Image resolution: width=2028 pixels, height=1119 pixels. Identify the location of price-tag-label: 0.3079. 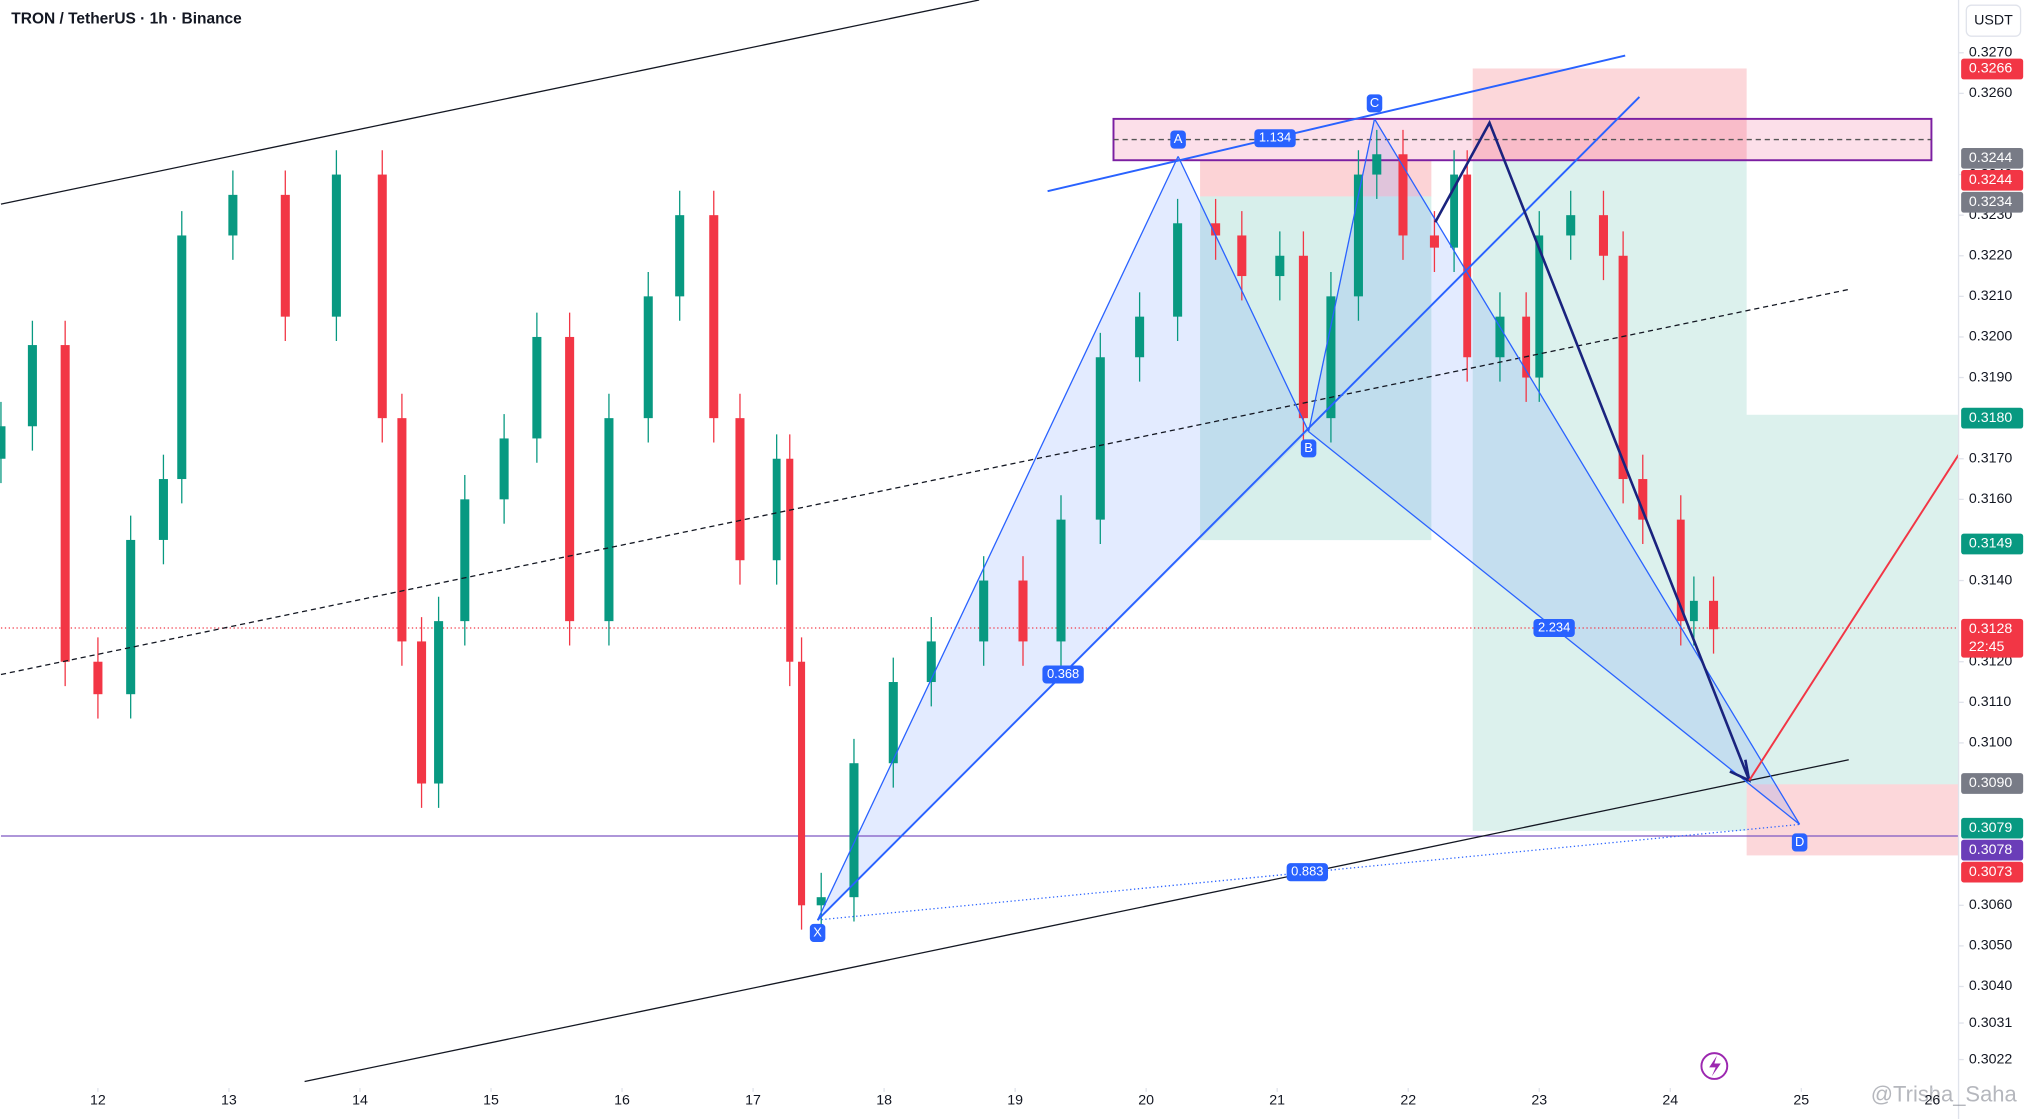
(1991, 828).